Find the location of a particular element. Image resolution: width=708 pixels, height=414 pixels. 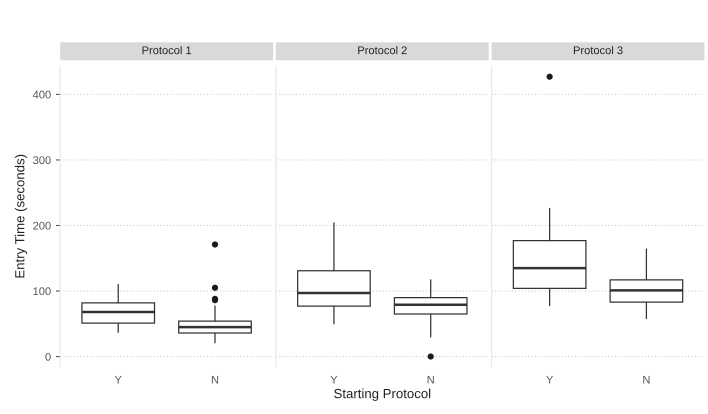

x-axis-title: Starting Protocol is located at coordinates (382, 394).